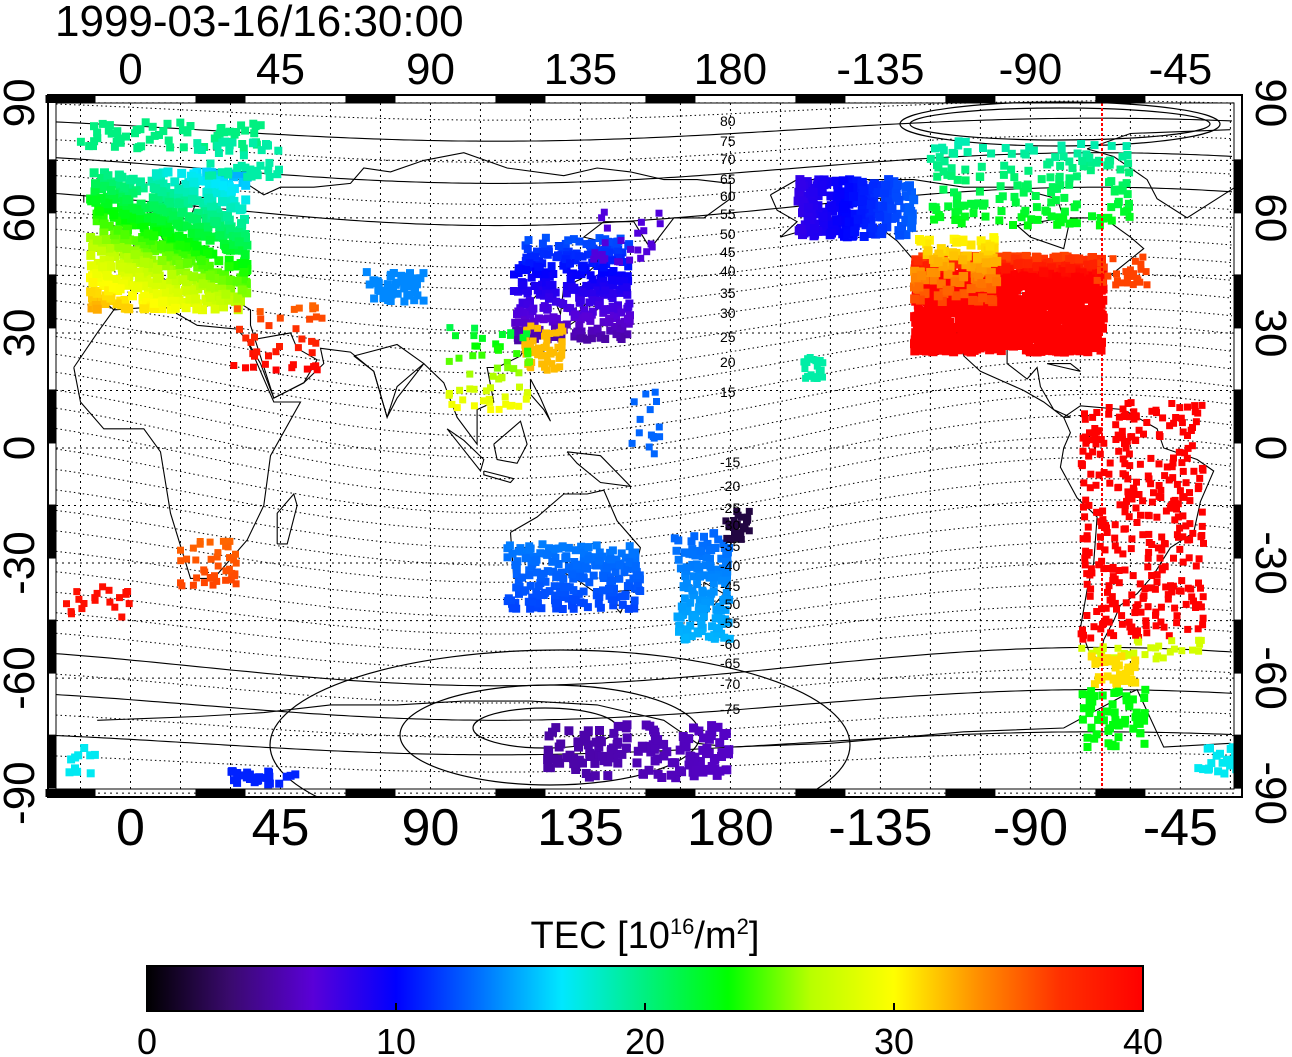 The image size is (1292, 1057). I want to click on contour-label: 70, so click(728, 159).